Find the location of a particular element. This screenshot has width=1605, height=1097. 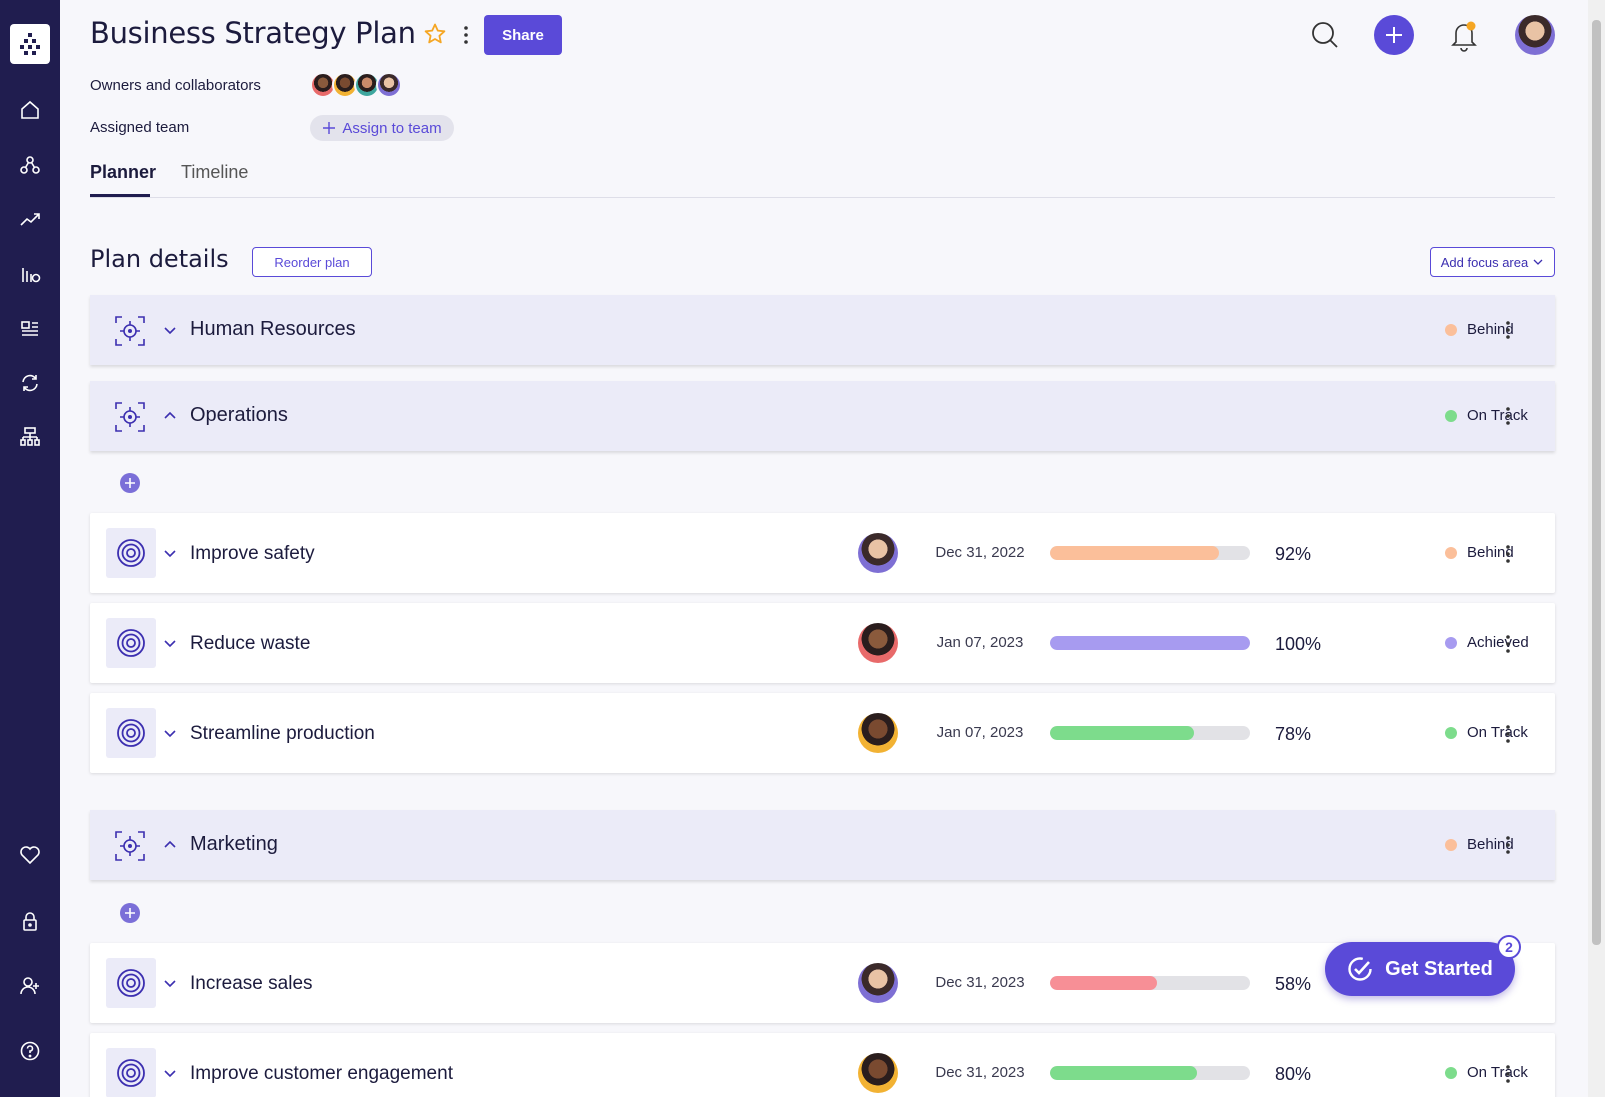

notifications-icon is located at coordinates (1464, 35).